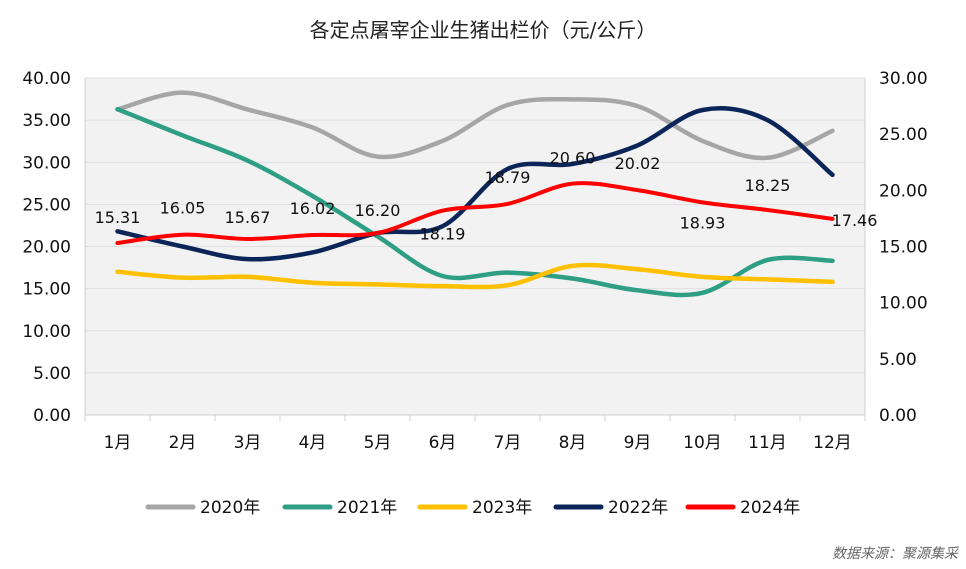 The image size is (966, 569). I want to click on y-right-tick-label: 15.00, so click(903, 248).